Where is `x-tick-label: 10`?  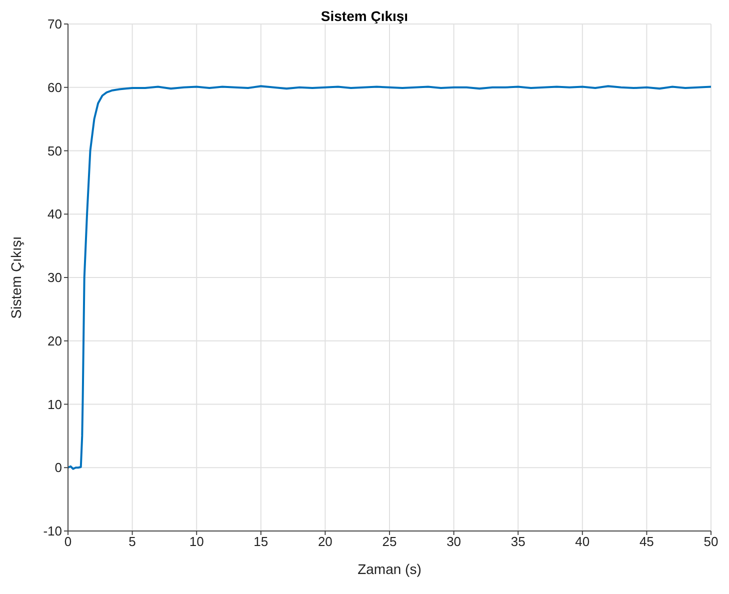
x-tick-label: 10 is located at coordinates (196, 542).